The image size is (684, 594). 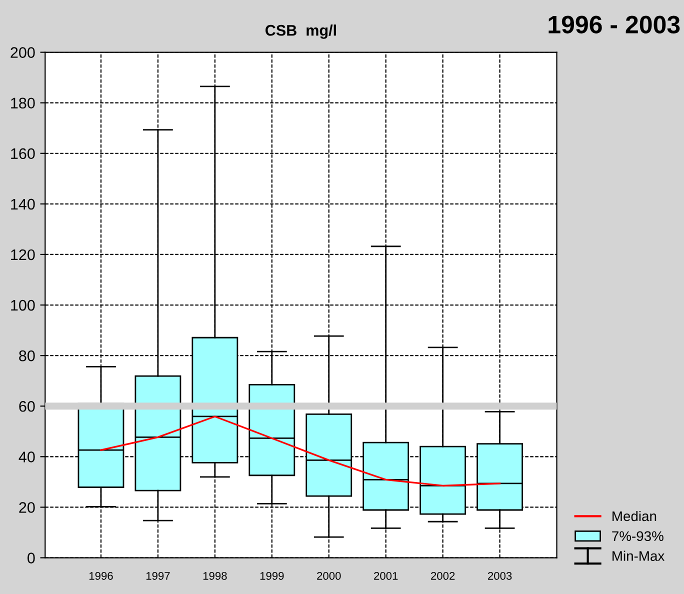 What do you see at coordinates (301, 31) in the screenshot?
I see `chart-title: CSB mg/l` at bounding box center [301, 31].